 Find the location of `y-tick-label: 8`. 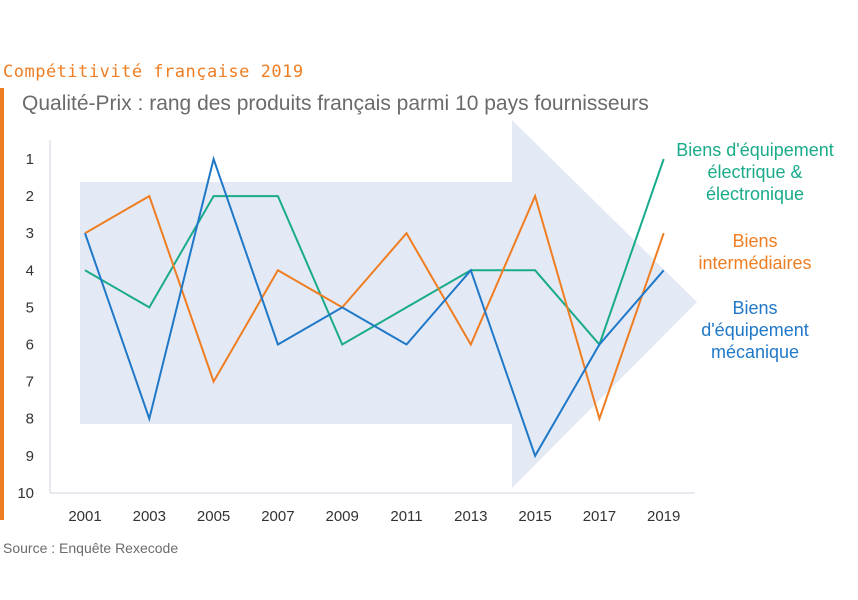

y-tick-label: 8 is located at coordinates (30, 419).